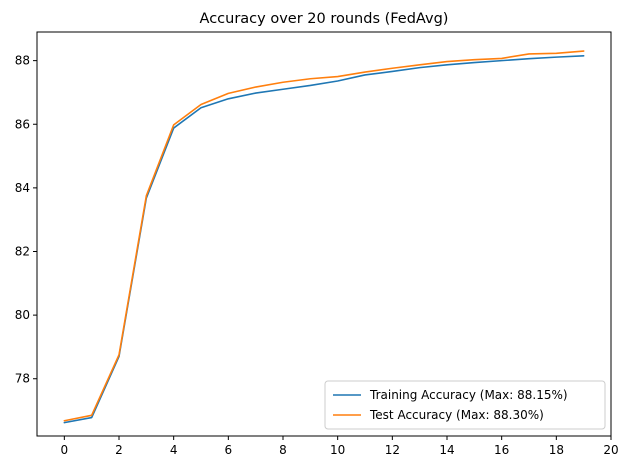 Image resolution: width=630 pixels, height=470 pixels. I want to click on y-tick-label: 82, so click(22, 251).